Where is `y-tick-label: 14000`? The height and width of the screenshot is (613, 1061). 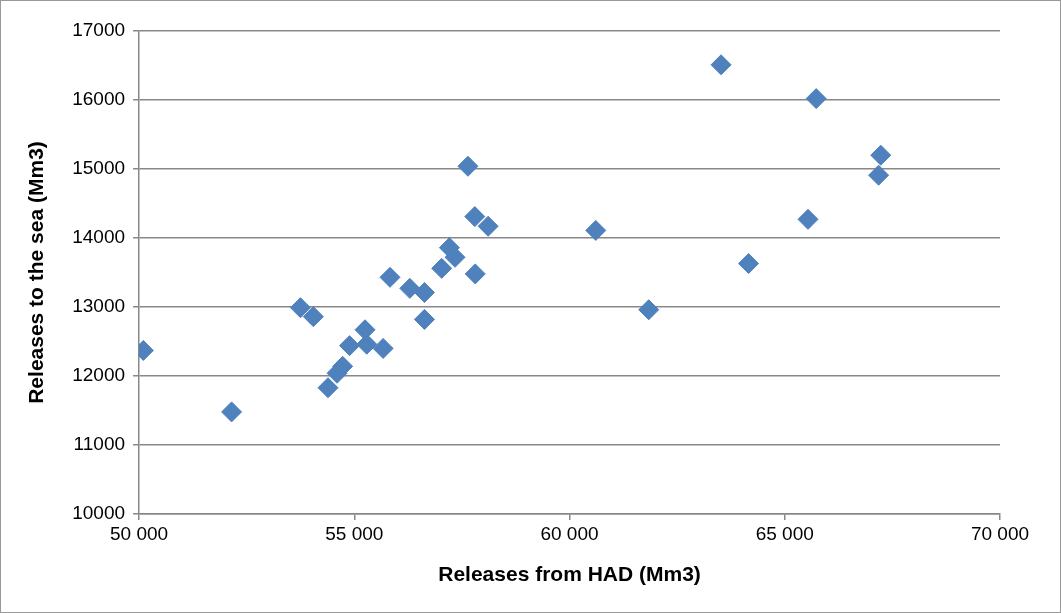 y-tick-label: 14000 is located at coordinates (99, 237).